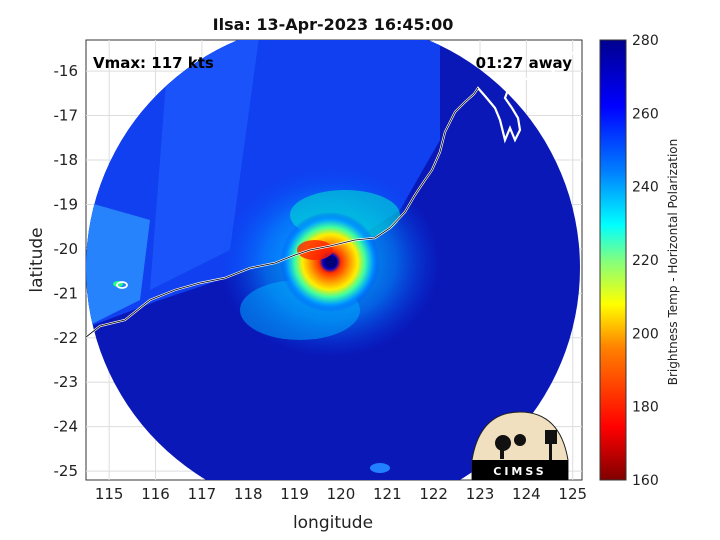  Describe the element at coordinates (480, 494) in the screenshot. I see `x-tick-label: 123` at that location.